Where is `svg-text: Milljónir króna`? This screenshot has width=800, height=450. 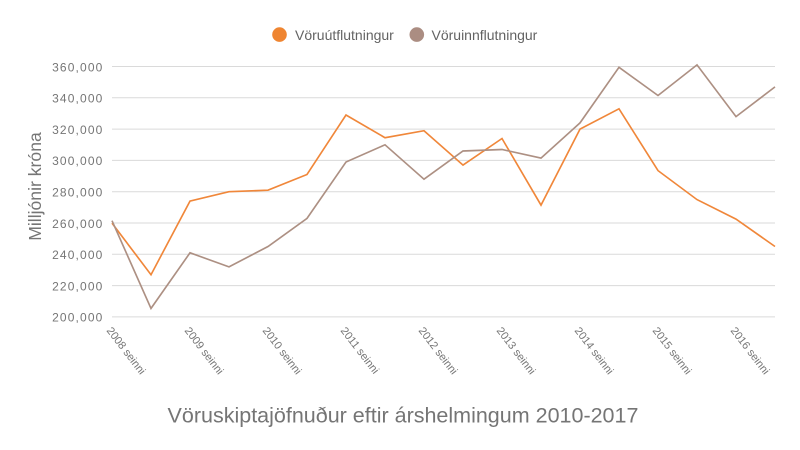
svg-text: Milljónir króna is located at coordinates (35, 186).